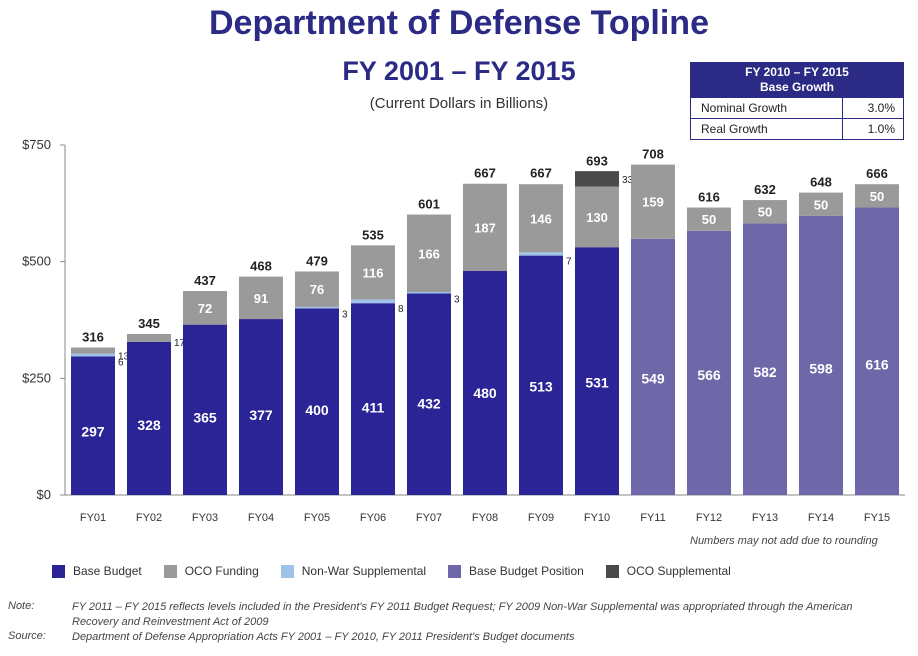 Image resolution: width=918 pixels, height=656 pixels. What do you see at coordinates (317, 518) in the screenshot?
I see `x-tick-label: FY05` at bounding box center [317, 518].